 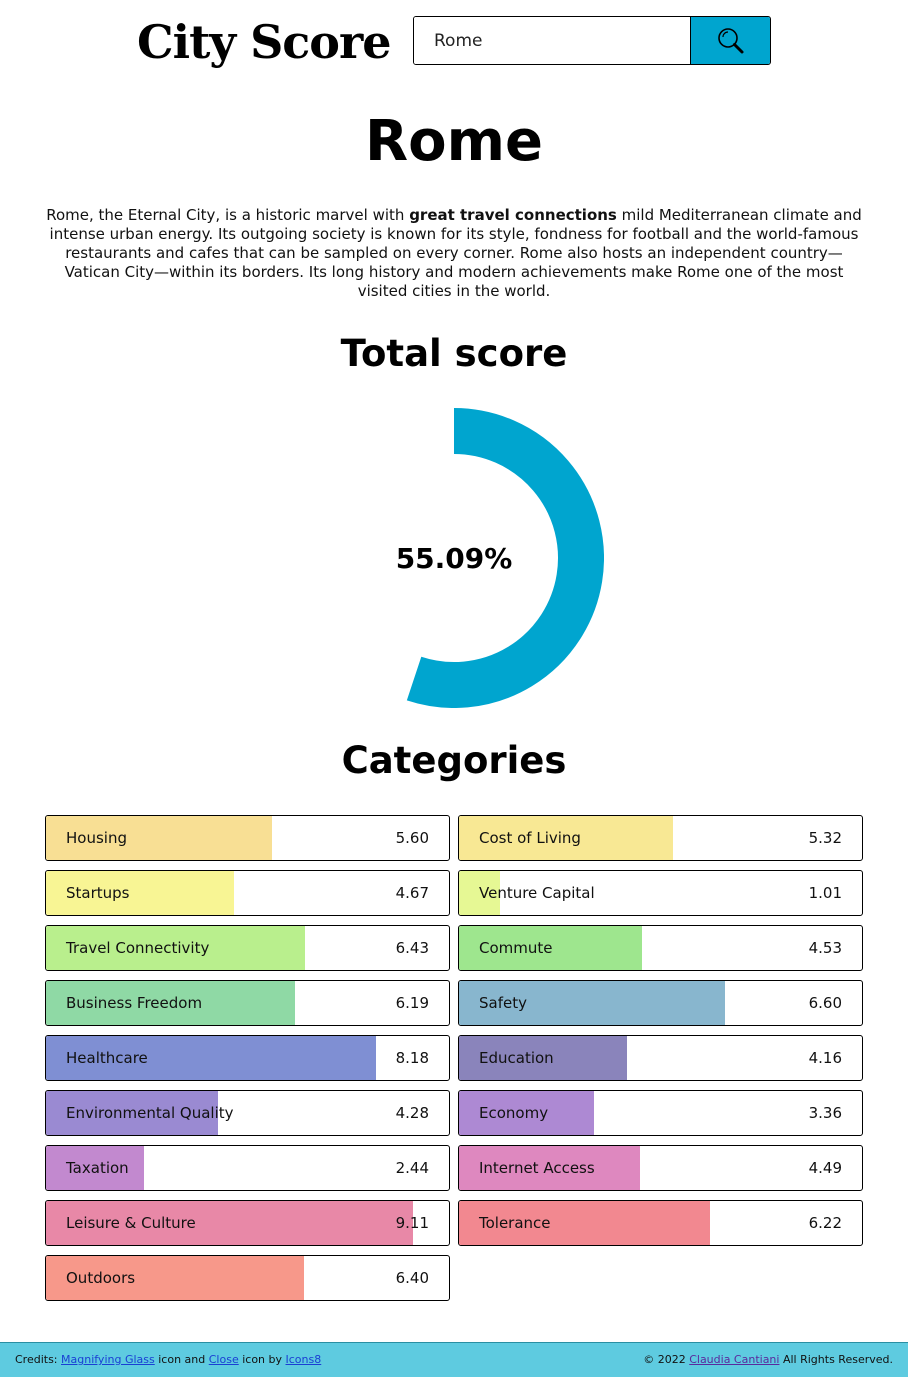 What do you see at coordinates (181, 1359) in the screenshot?
I see `credits-text-and: icon and` at bounding box center [181, 1359].